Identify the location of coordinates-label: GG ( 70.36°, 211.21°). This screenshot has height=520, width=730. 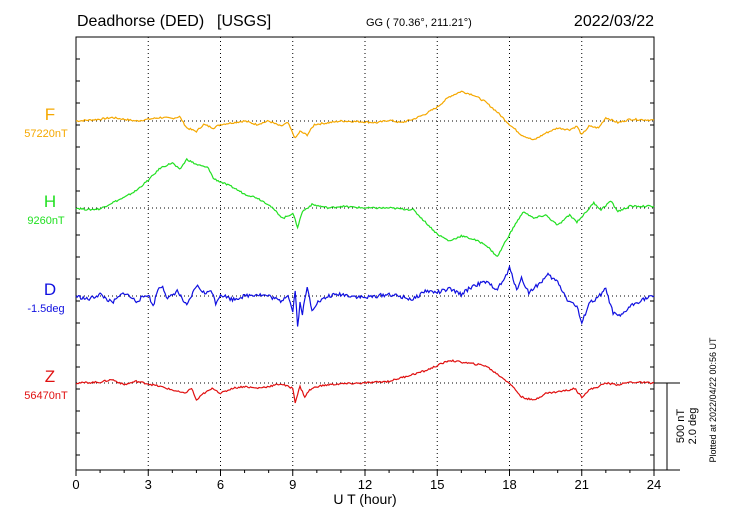
(419, 23).